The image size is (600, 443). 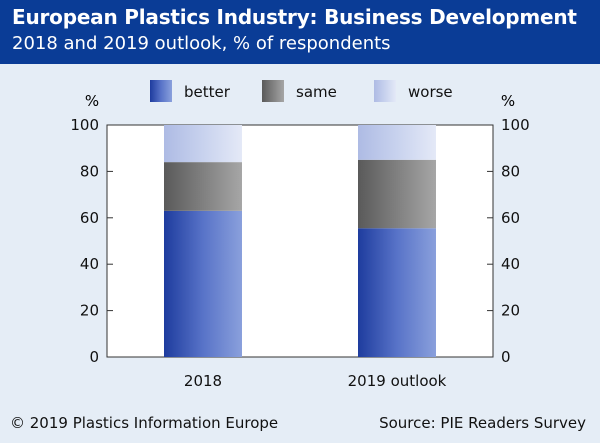 What do you see at coordinates (510, 311) in the screenshot?
I see `y-tick-label-right: 20` at bounding box center [510, 311].